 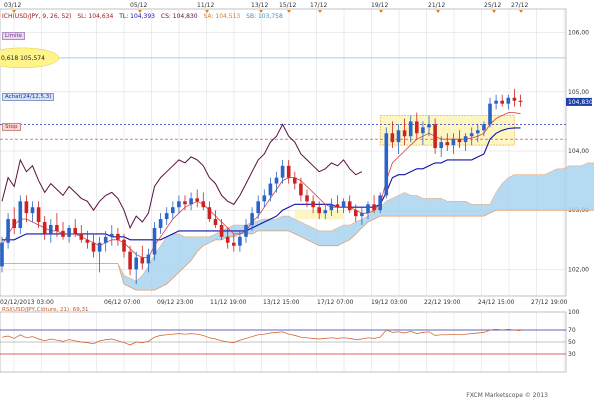 I want to click on bottom-date-label: 13/12 15:00, so click(x=281, y=302).